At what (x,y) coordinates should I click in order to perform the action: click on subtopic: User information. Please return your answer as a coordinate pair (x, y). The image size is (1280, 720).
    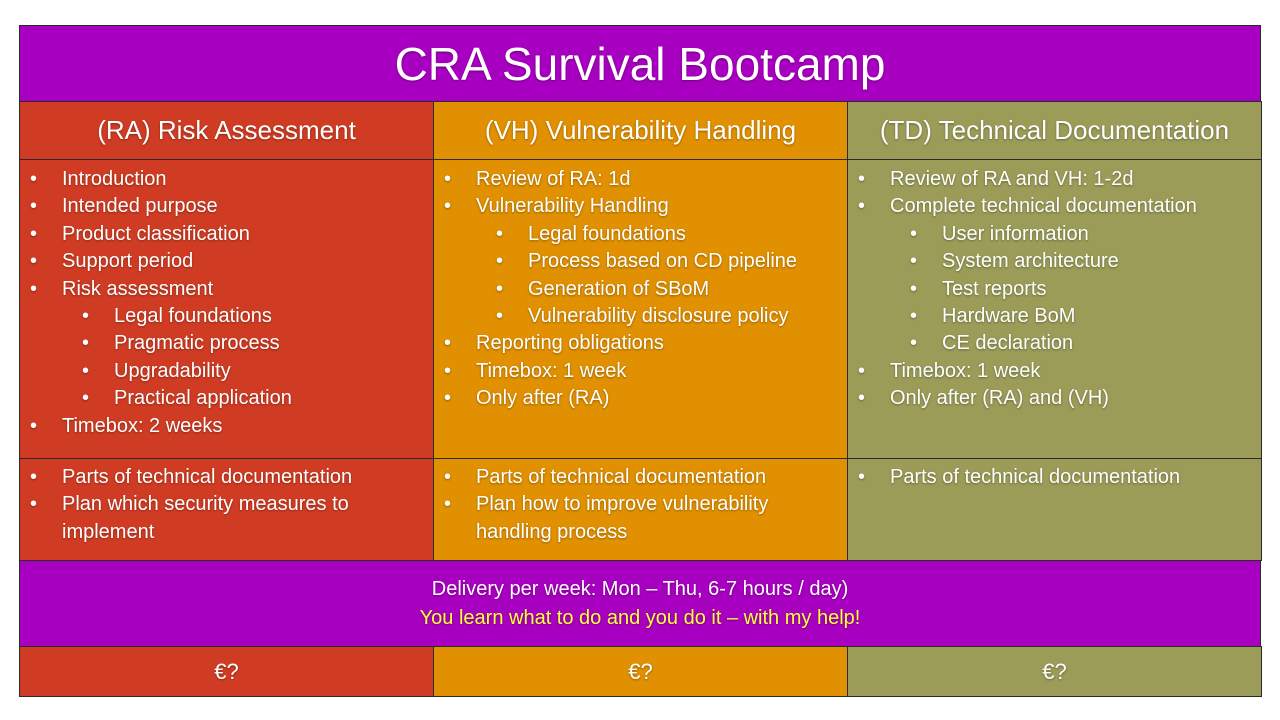
    Looking at the image, I should click on (1054, 235).